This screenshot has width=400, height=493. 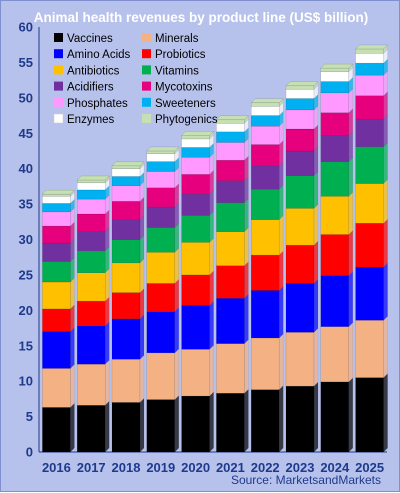 What do you see at coordinates (26, 168) in the screenshot?
I see `y-tick-label: 40` at bounding box center [26, 168].